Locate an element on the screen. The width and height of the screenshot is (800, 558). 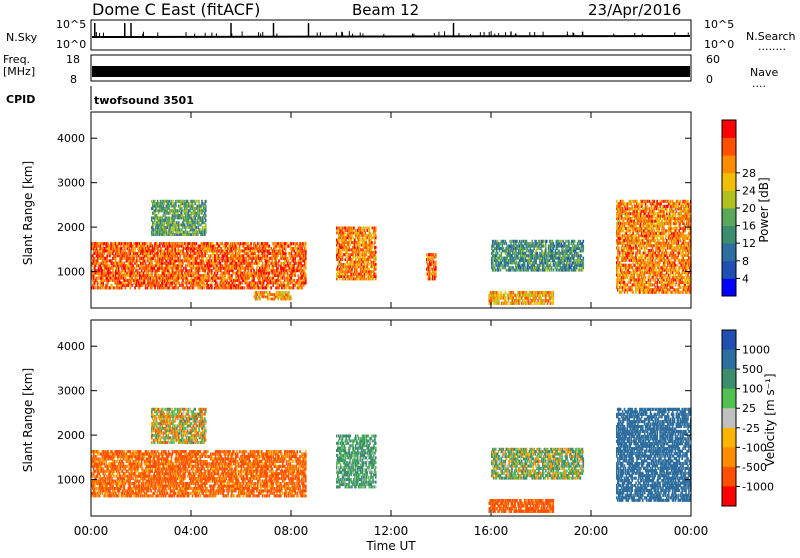
freq-label-line2: [MHz] is located at coordinates (19, 71).